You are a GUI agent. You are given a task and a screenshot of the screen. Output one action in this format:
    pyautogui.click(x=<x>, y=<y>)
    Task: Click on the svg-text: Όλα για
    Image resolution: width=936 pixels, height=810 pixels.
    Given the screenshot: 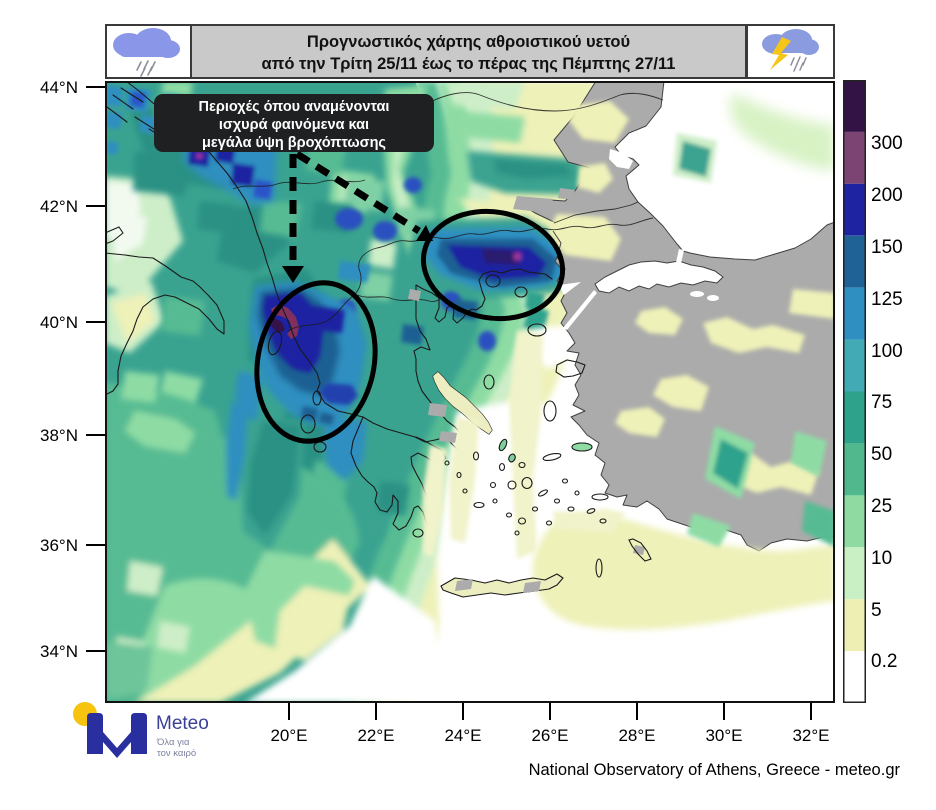 What is the action you would take?
    pyautogui.click(x=173, y=742)
    